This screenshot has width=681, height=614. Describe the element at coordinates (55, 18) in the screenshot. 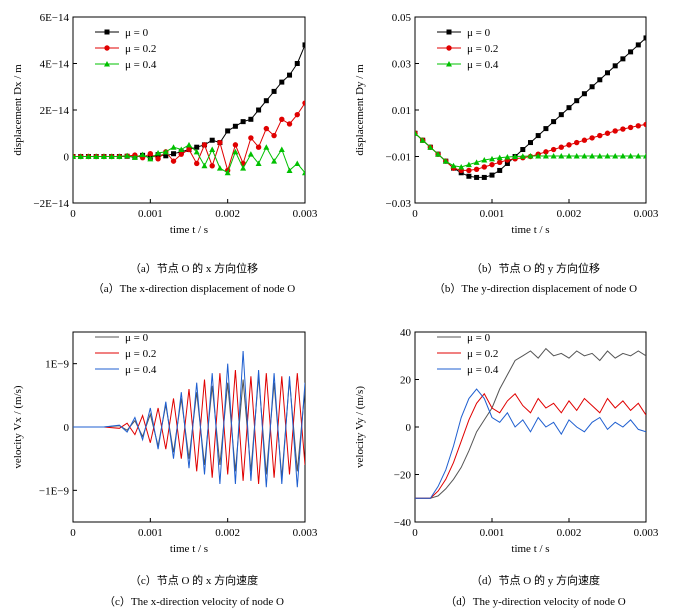

I see `y-tick-label: 6E−14` at that location.